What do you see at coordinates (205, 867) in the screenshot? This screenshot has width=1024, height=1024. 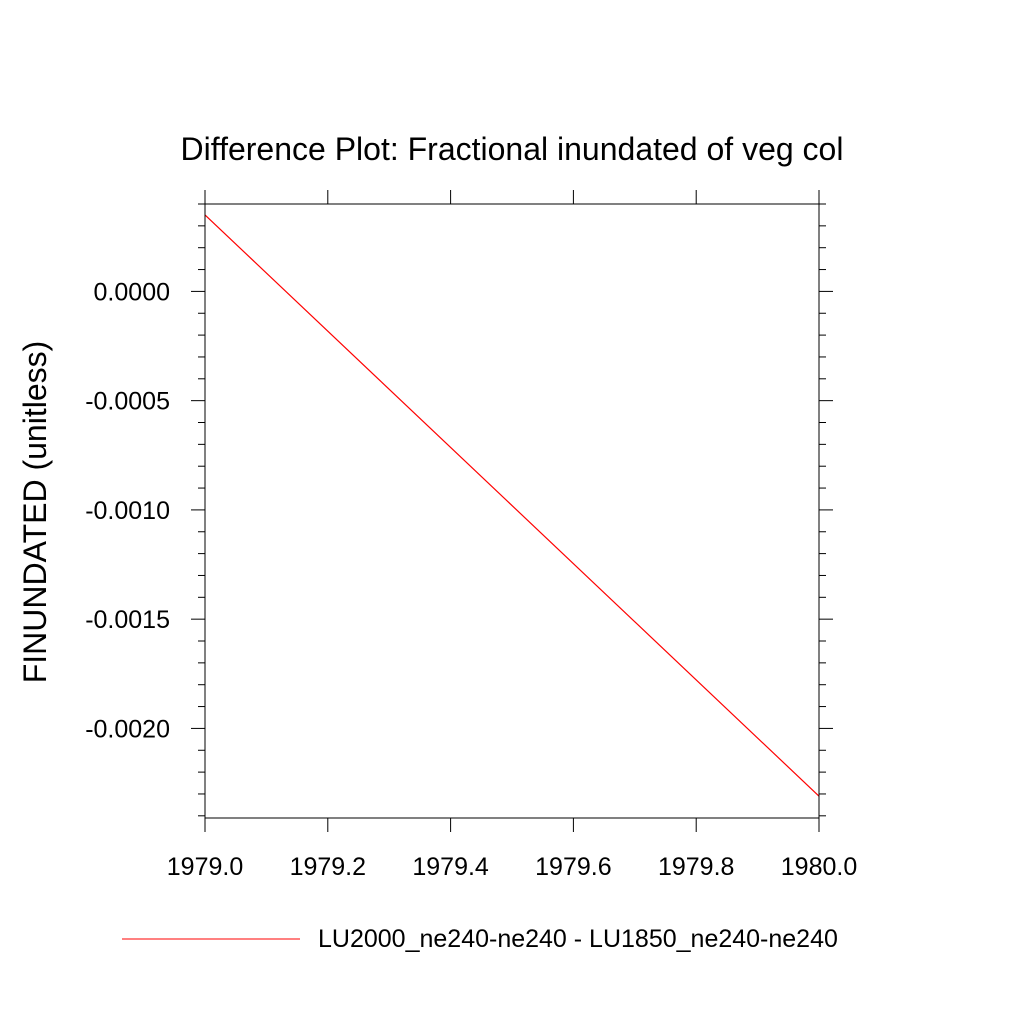 I see `x-tick-label: 1979.0` at bounding box center [205, 867].